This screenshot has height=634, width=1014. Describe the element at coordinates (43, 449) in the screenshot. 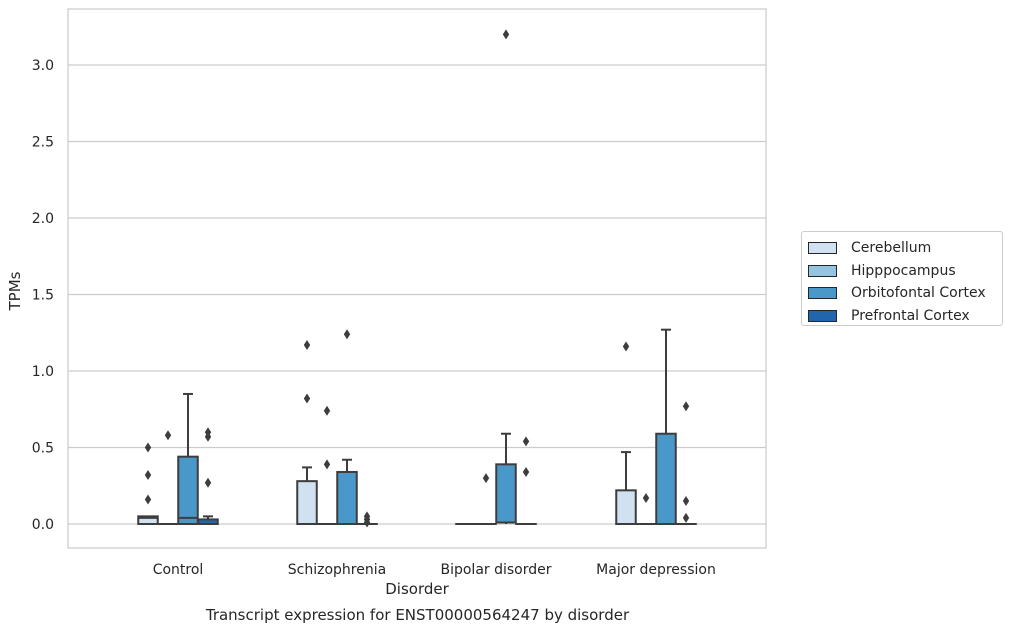

I see `y-tick-label: 0.5` at that location.